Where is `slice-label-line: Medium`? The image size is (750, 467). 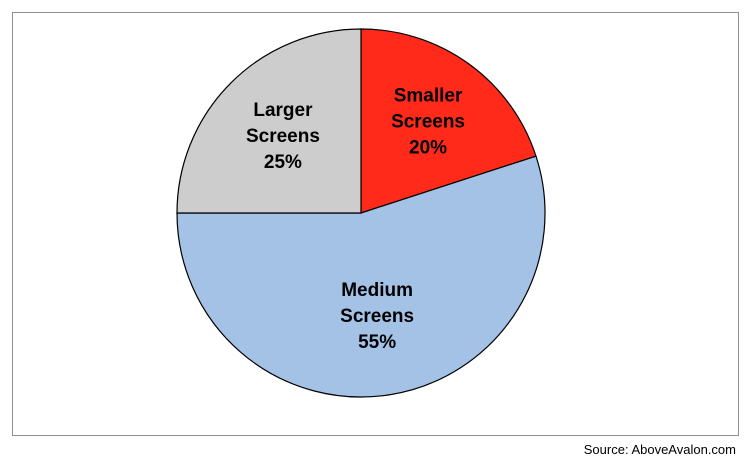
slice-label-line: Medium is located at coordinates (377, 290).